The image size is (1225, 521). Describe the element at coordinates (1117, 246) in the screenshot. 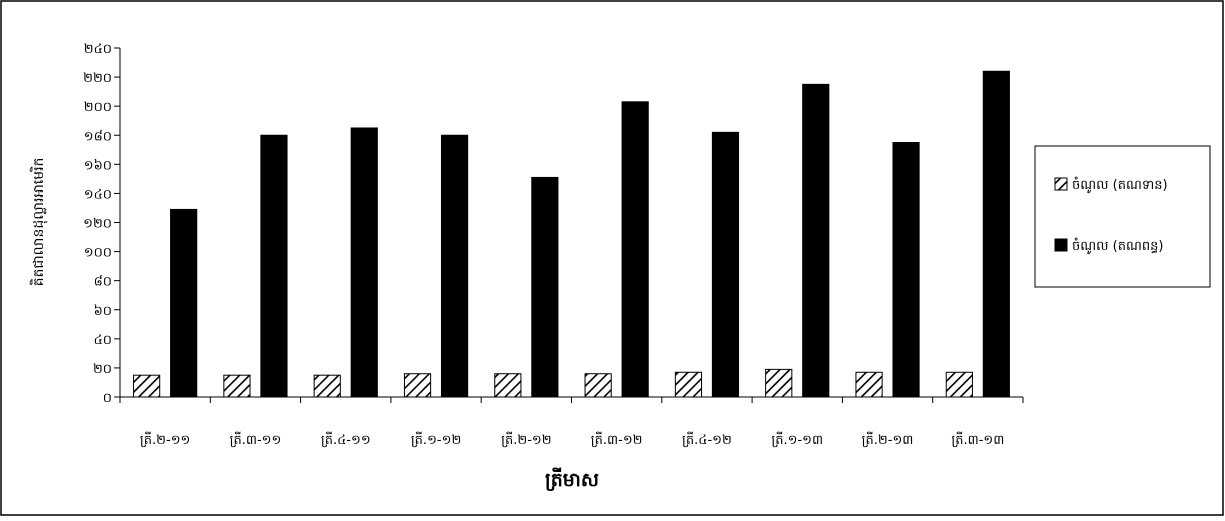

I see `legend-label-series-2: ចំណូល (តណពន្ធ)` at that location.